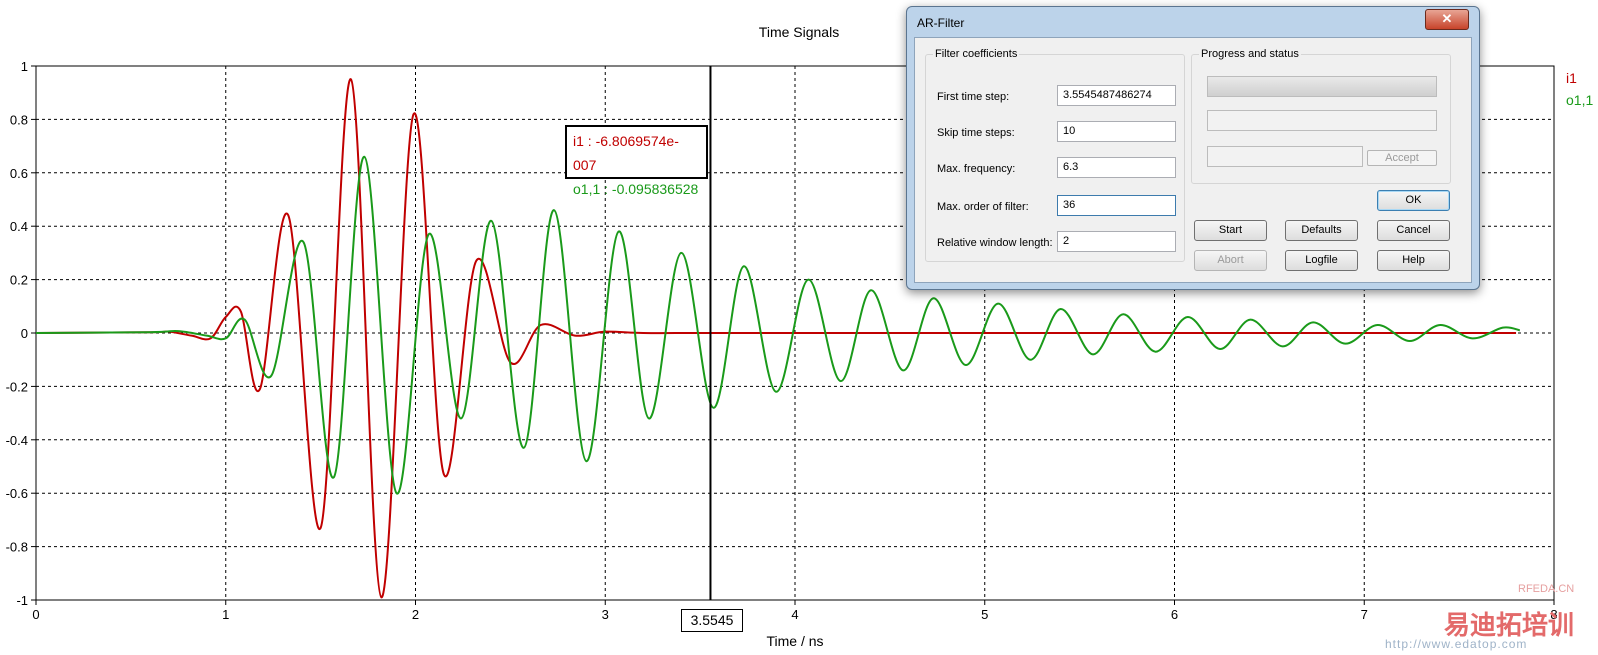 This screenshot has height=655, width=1598. I want to click on x-axis-label: Time / ns, so click(795, 641).